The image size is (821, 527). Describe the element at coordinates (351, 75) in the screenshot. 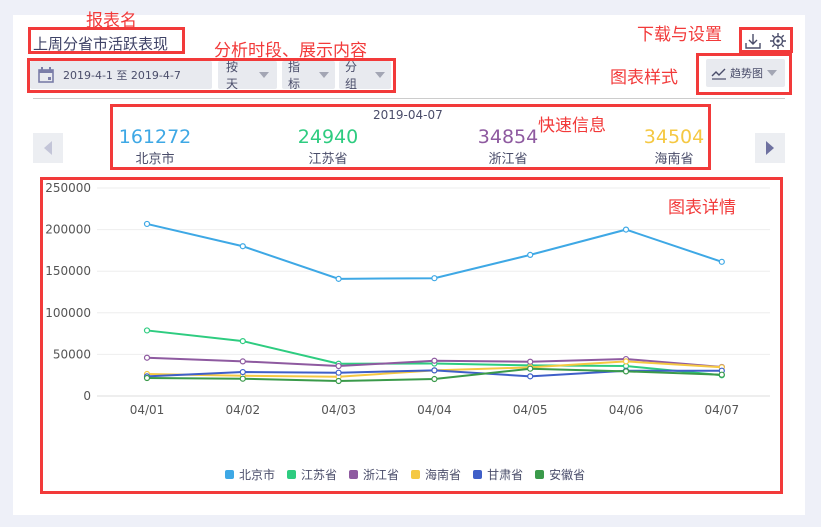

I see `group-label: 分组` at that location.